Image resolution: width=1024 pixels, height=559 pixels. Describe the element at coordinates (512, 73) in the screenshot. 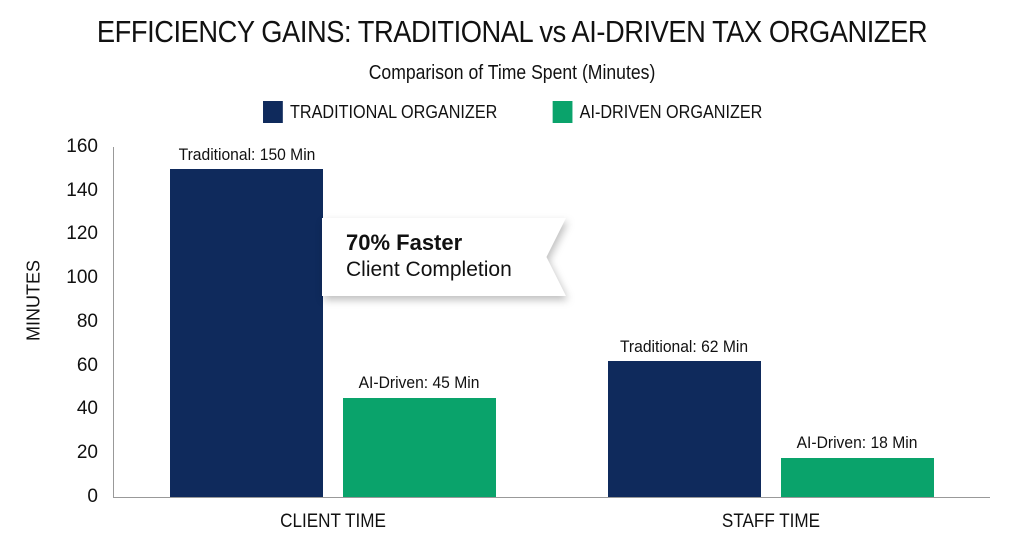

I see `chart-subtitle: Comparison of Time Spent (Minutes)` at that location.